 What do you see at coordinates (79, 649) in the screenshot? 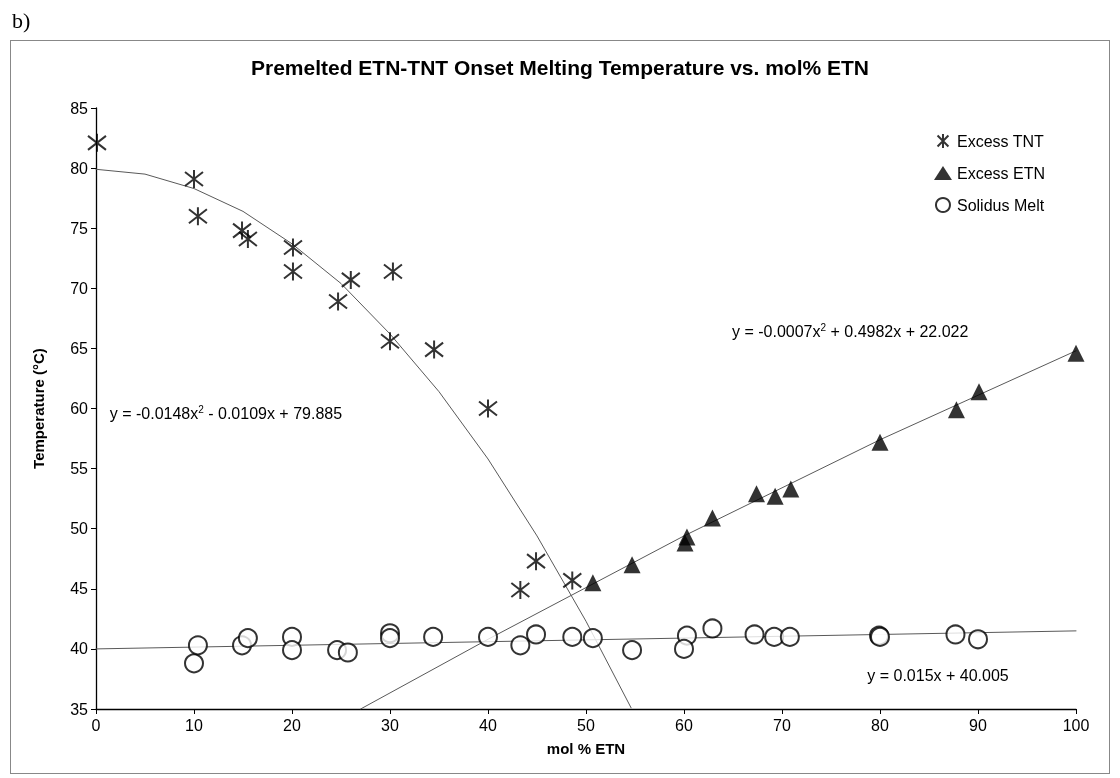
I see `y-tick-label: 40` at bounding box center [79, 649].